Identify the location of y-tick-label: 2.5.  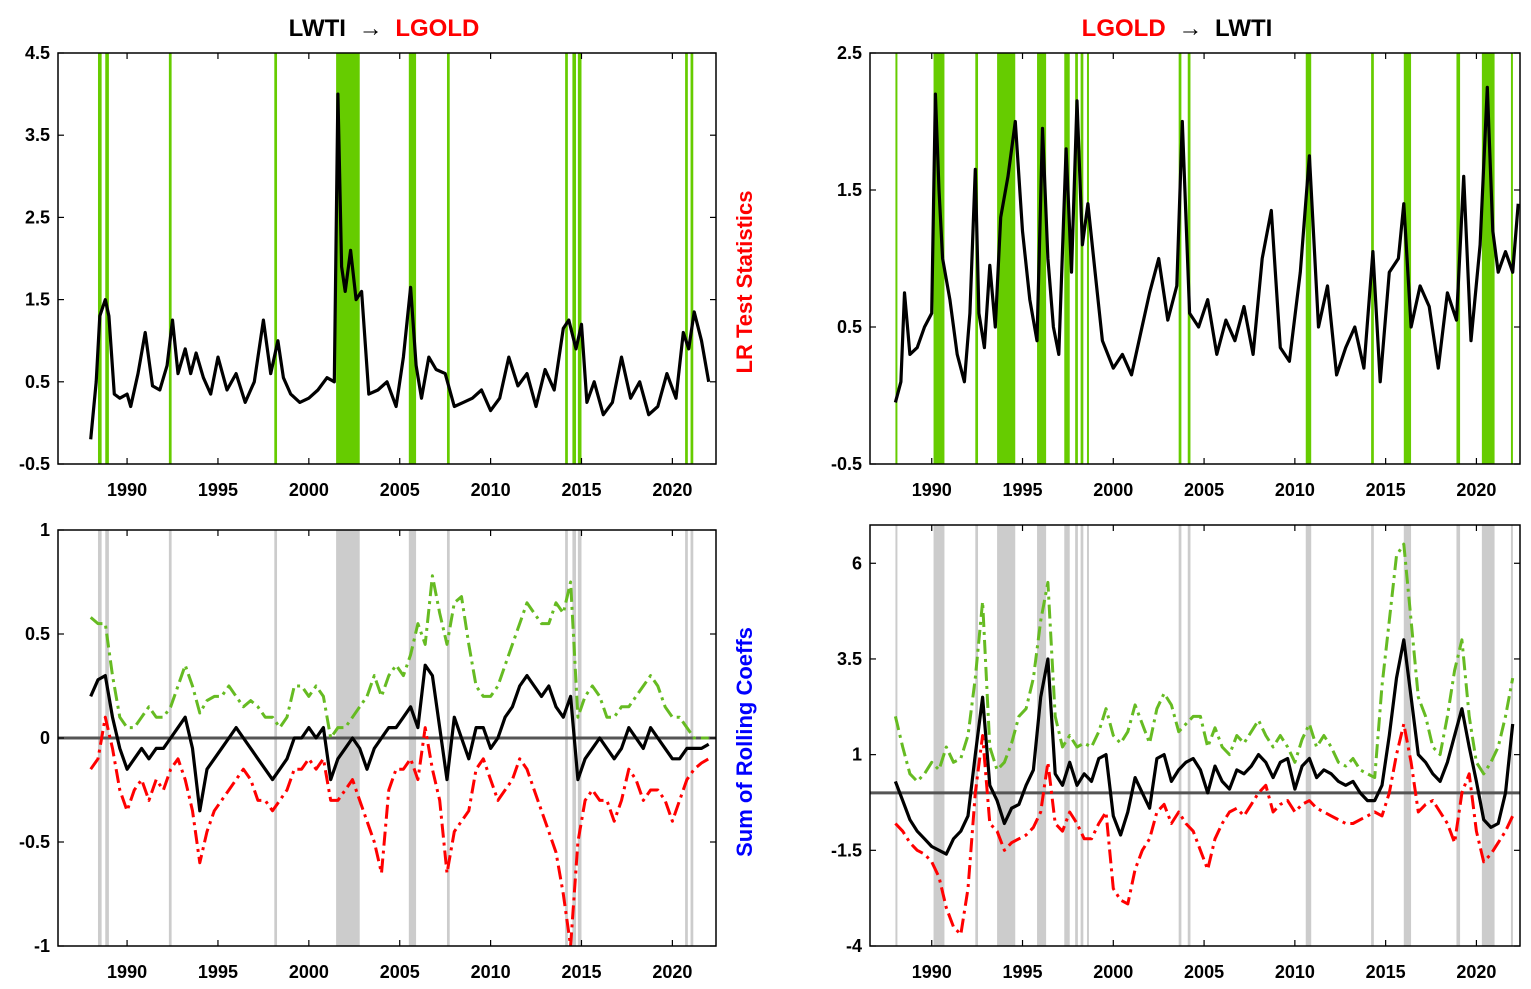
(849, 53).